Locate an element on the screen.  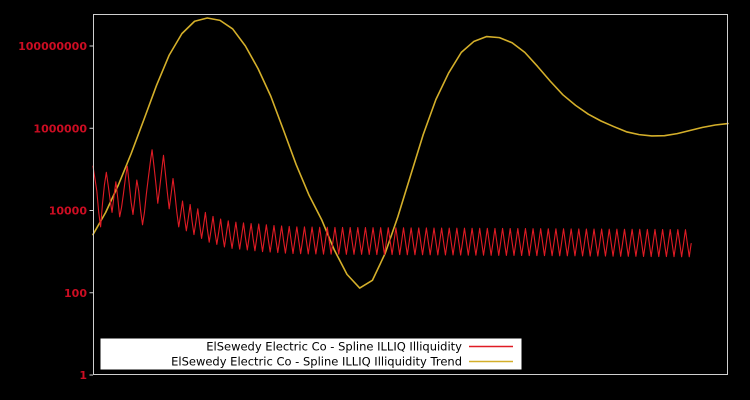
y-tick-label-0: 1 is located at coordinates (83, 375).